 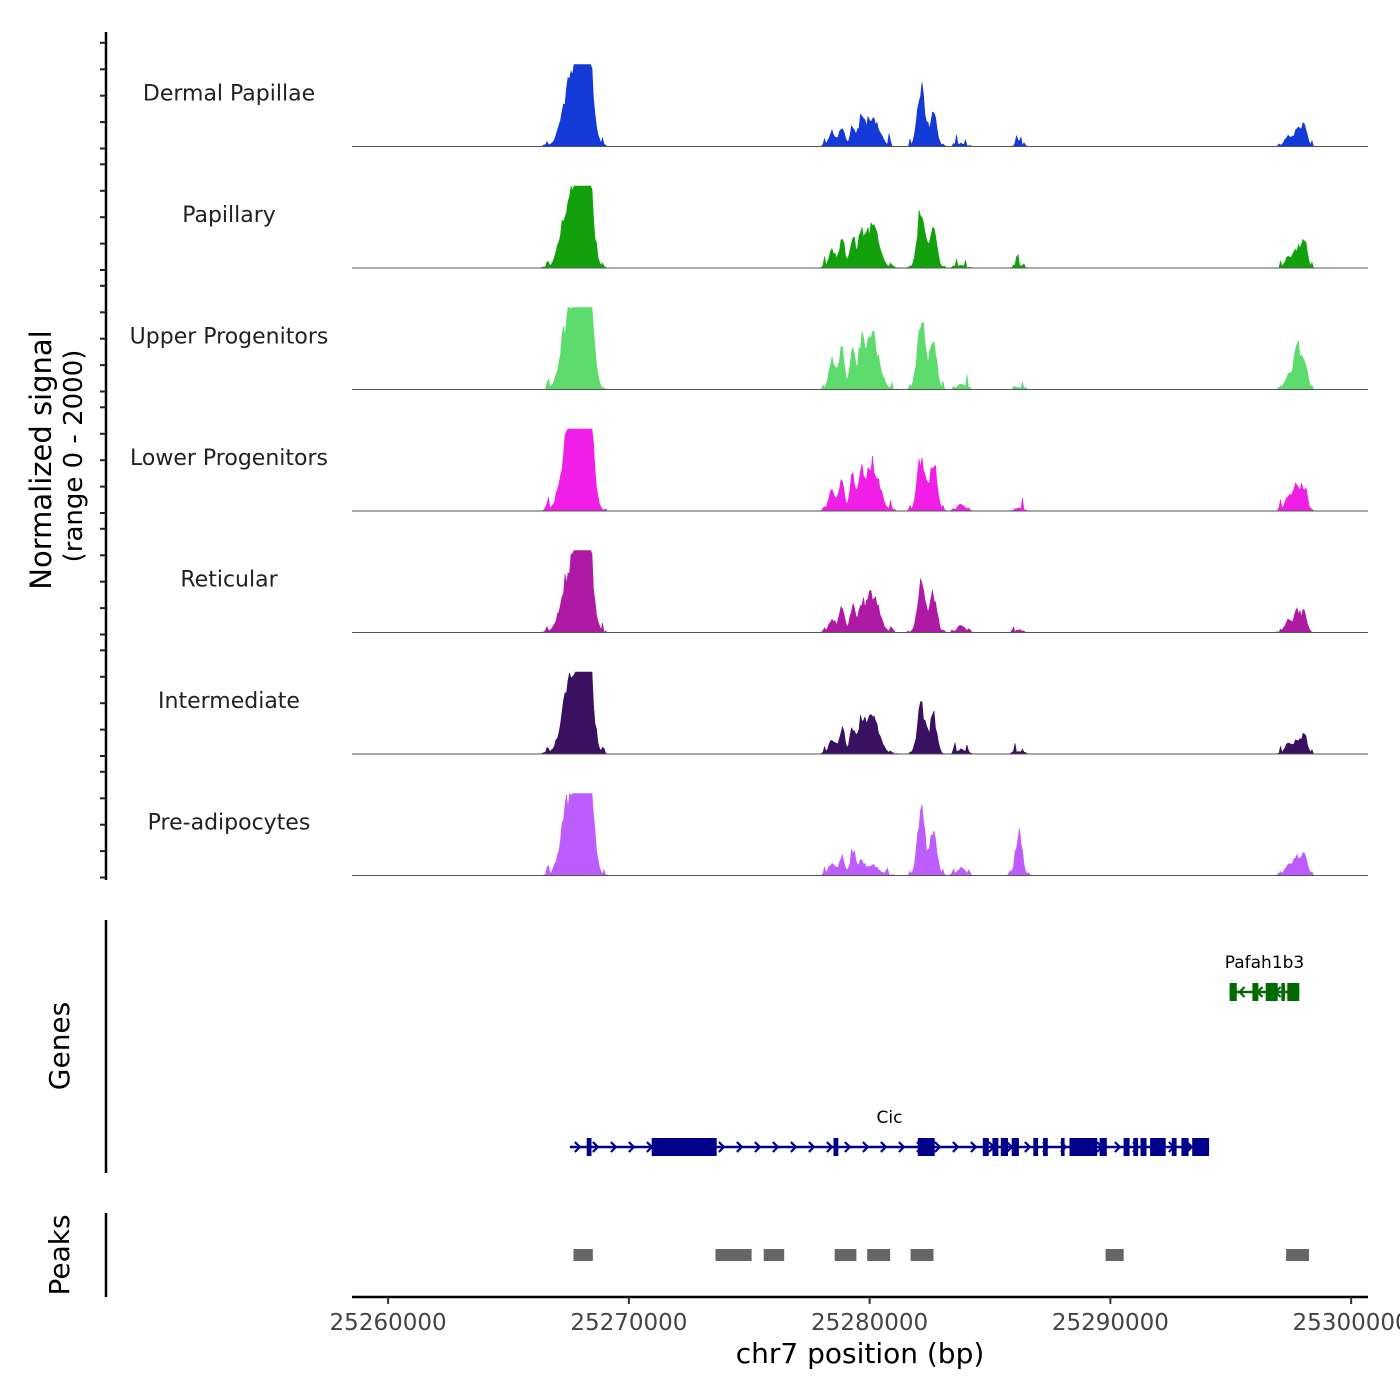 What do you see at coordinates (628, 1323) in the screenshot?
I see `x-tick-label: 25270000` at bounding box center [628, 1323].